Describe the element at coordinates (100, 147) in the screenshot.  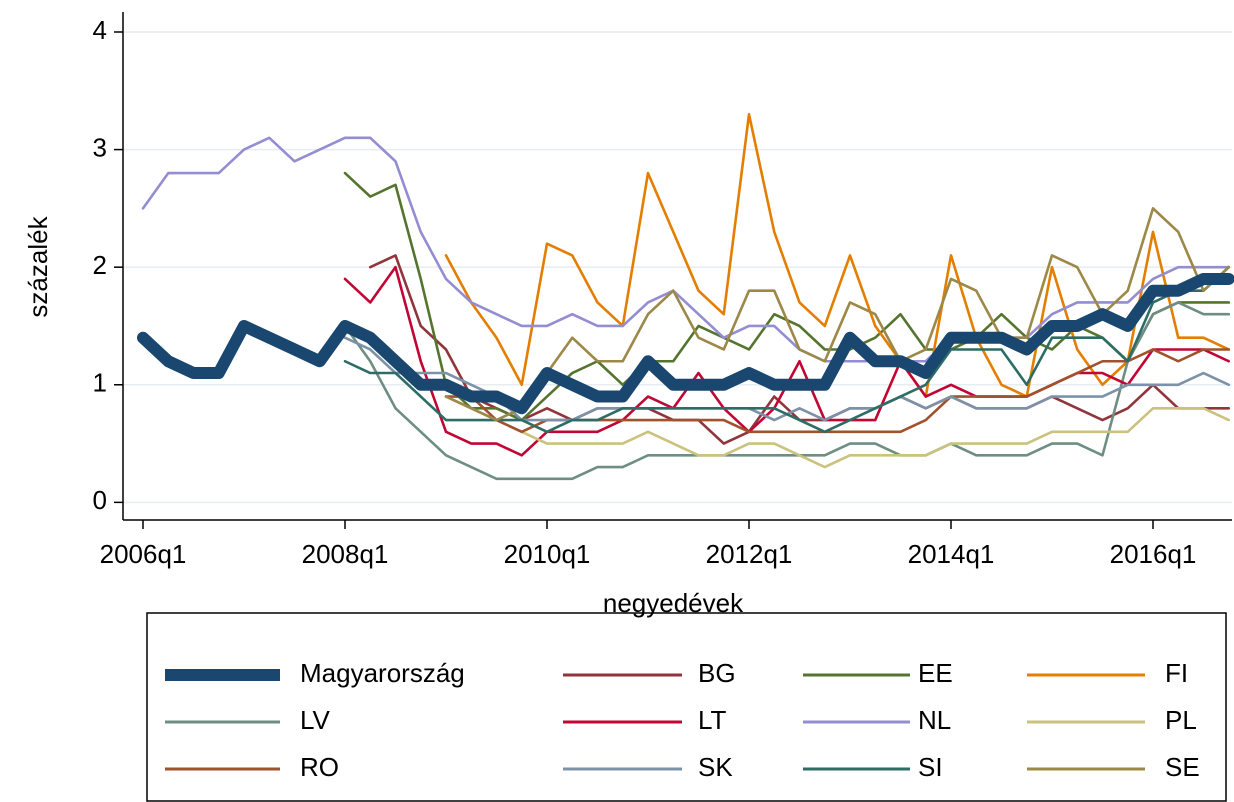
I see `y-tick-label: 3` at that location.